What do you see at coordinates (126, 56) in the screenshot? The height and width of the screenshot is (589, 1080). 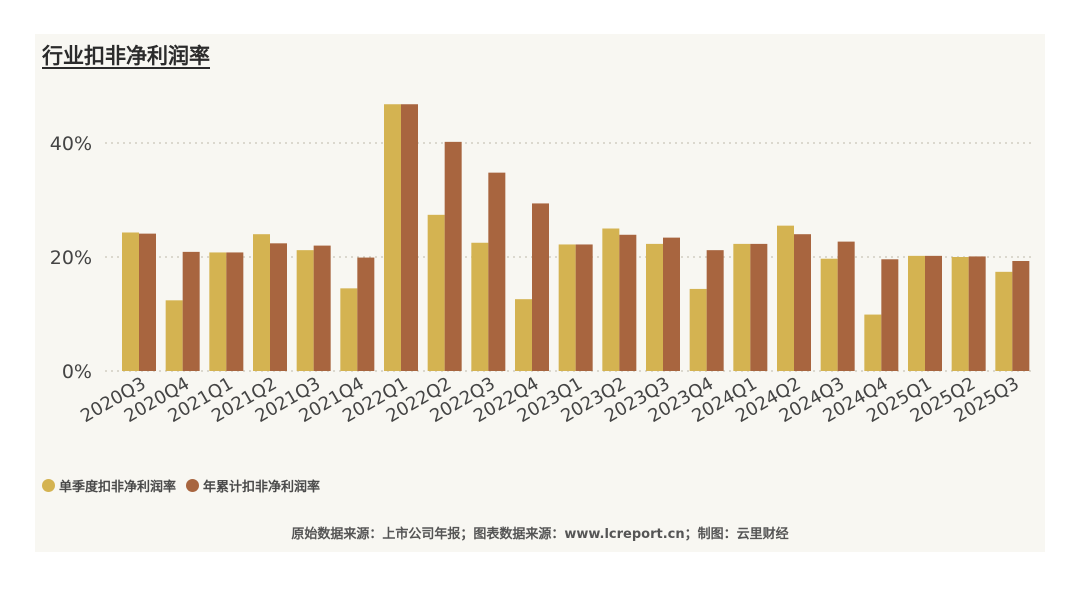 I see `chart-title: 行业扣非净利润率` at bounding box center [126, 56].